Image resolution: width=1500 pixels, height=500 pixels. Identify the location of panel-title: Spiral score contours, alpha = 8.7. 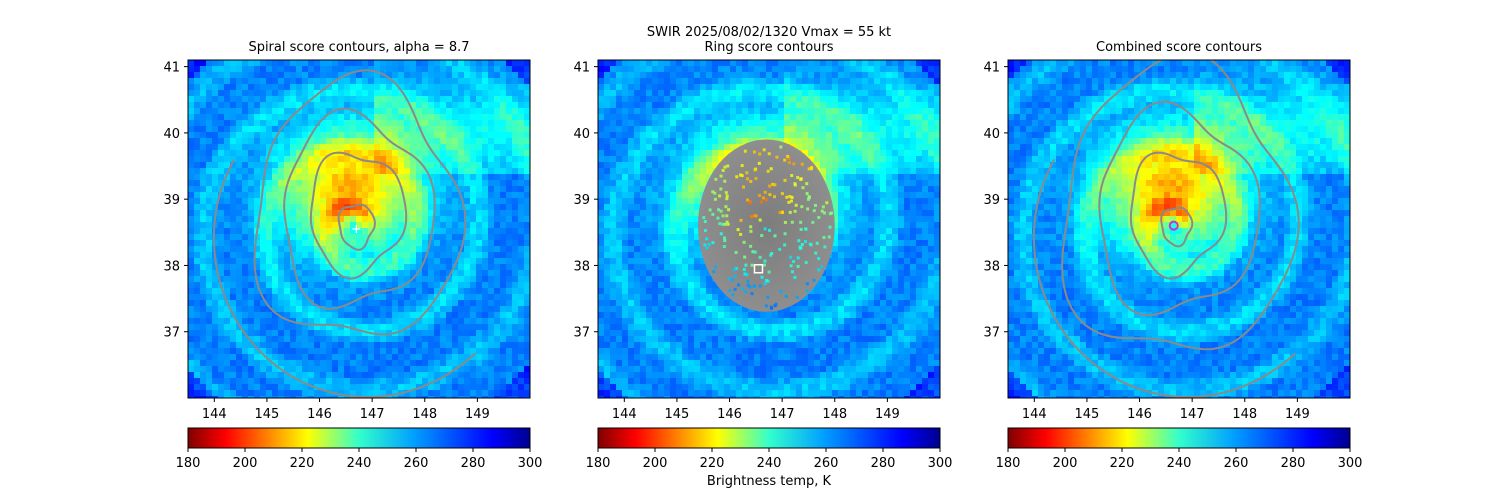
(358, 47).